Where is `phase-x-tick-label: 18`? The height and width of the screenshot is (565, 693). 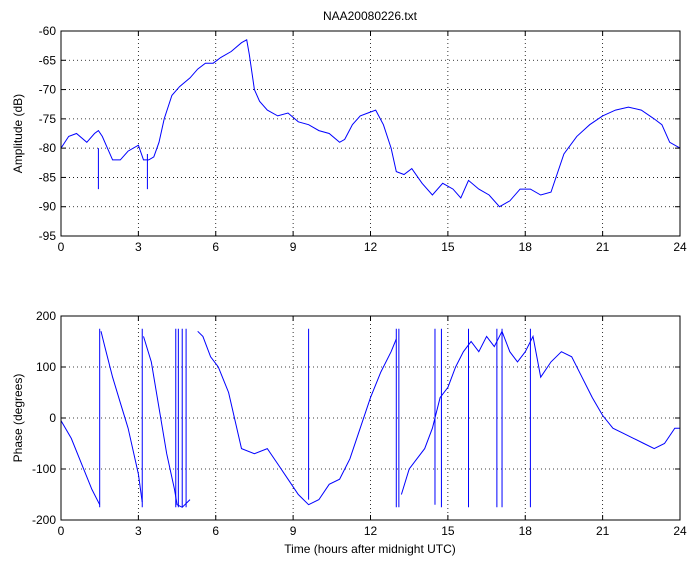
phase-x-tick-label: 18 is located at coordinates (526, 531).